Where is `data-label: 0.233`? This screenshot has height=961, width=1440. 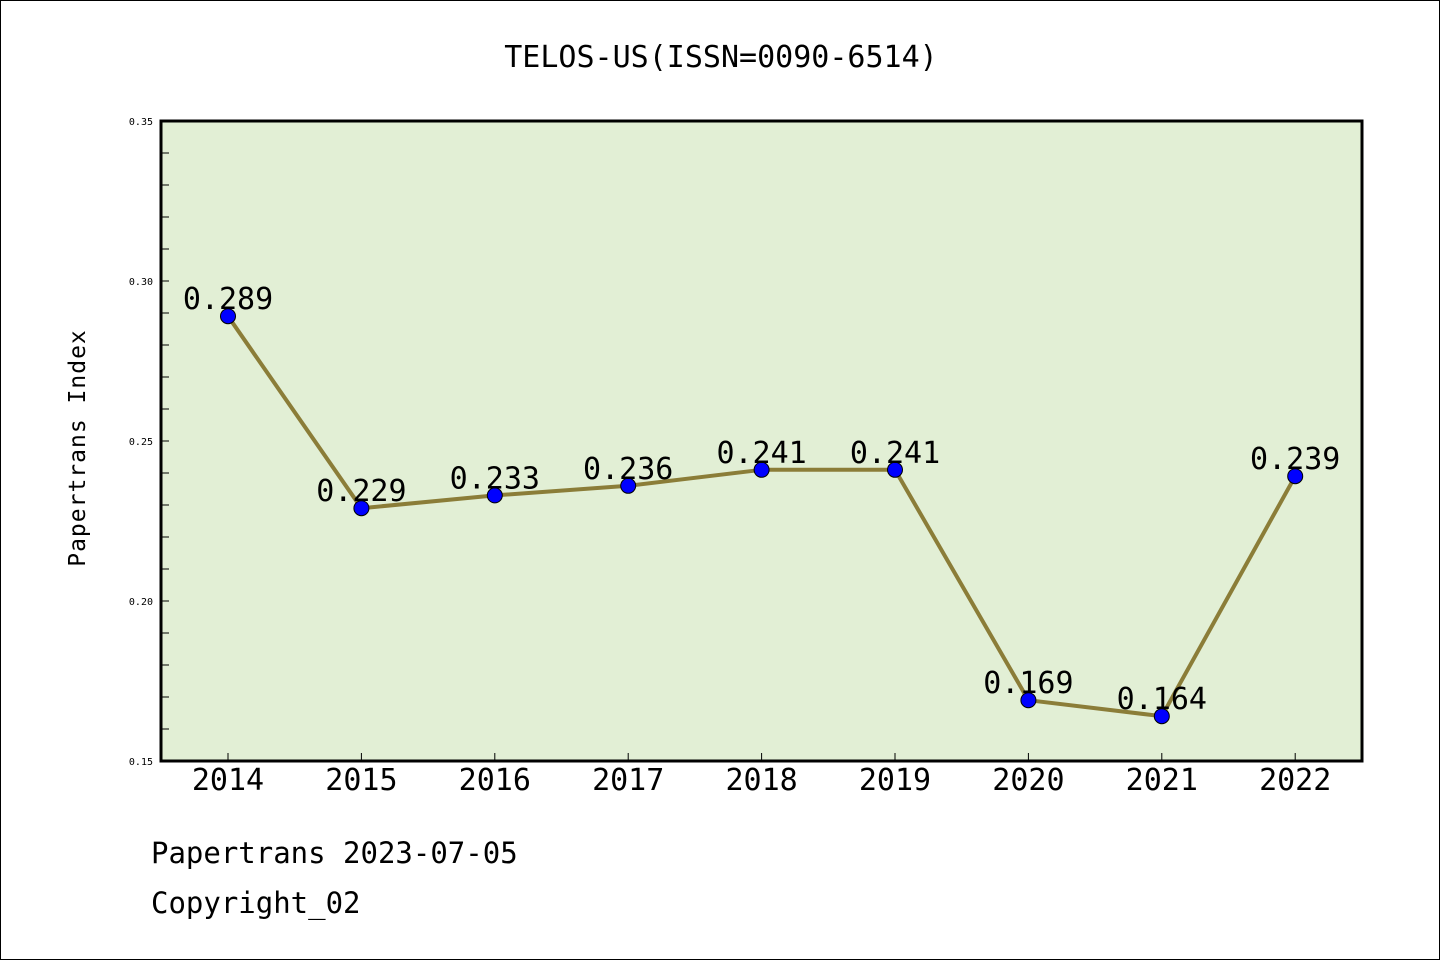
data-label: 0.233 is located at coordinates (495, 478).